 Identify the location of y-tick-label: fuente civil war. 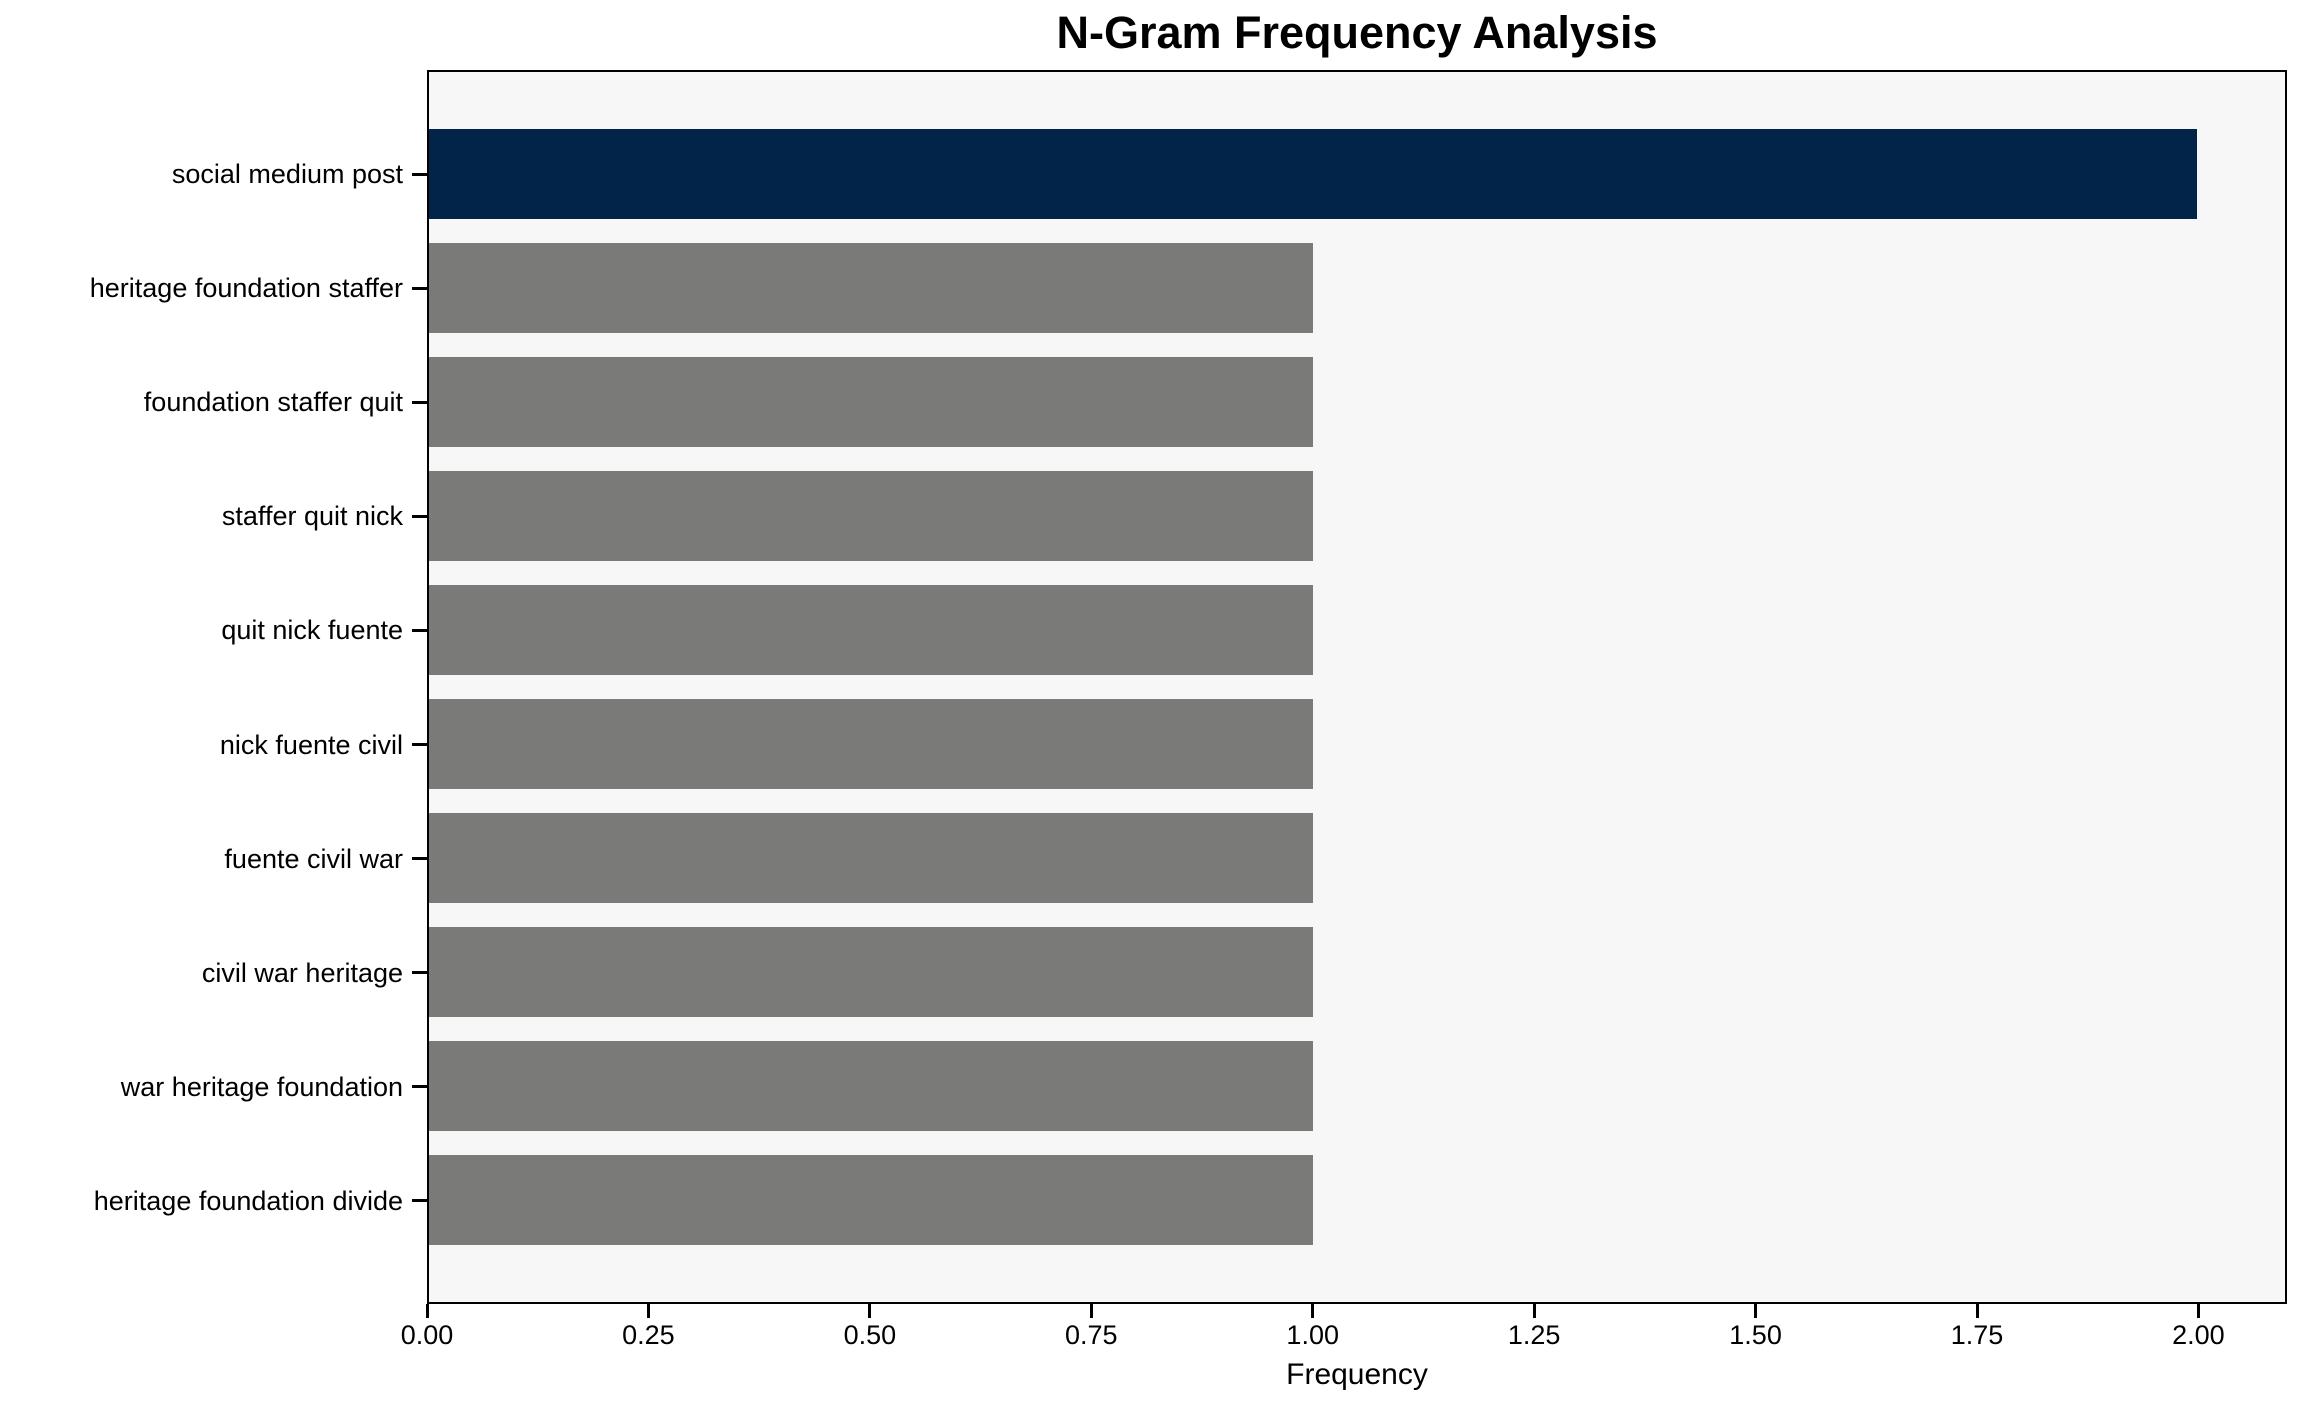
(313, 858).